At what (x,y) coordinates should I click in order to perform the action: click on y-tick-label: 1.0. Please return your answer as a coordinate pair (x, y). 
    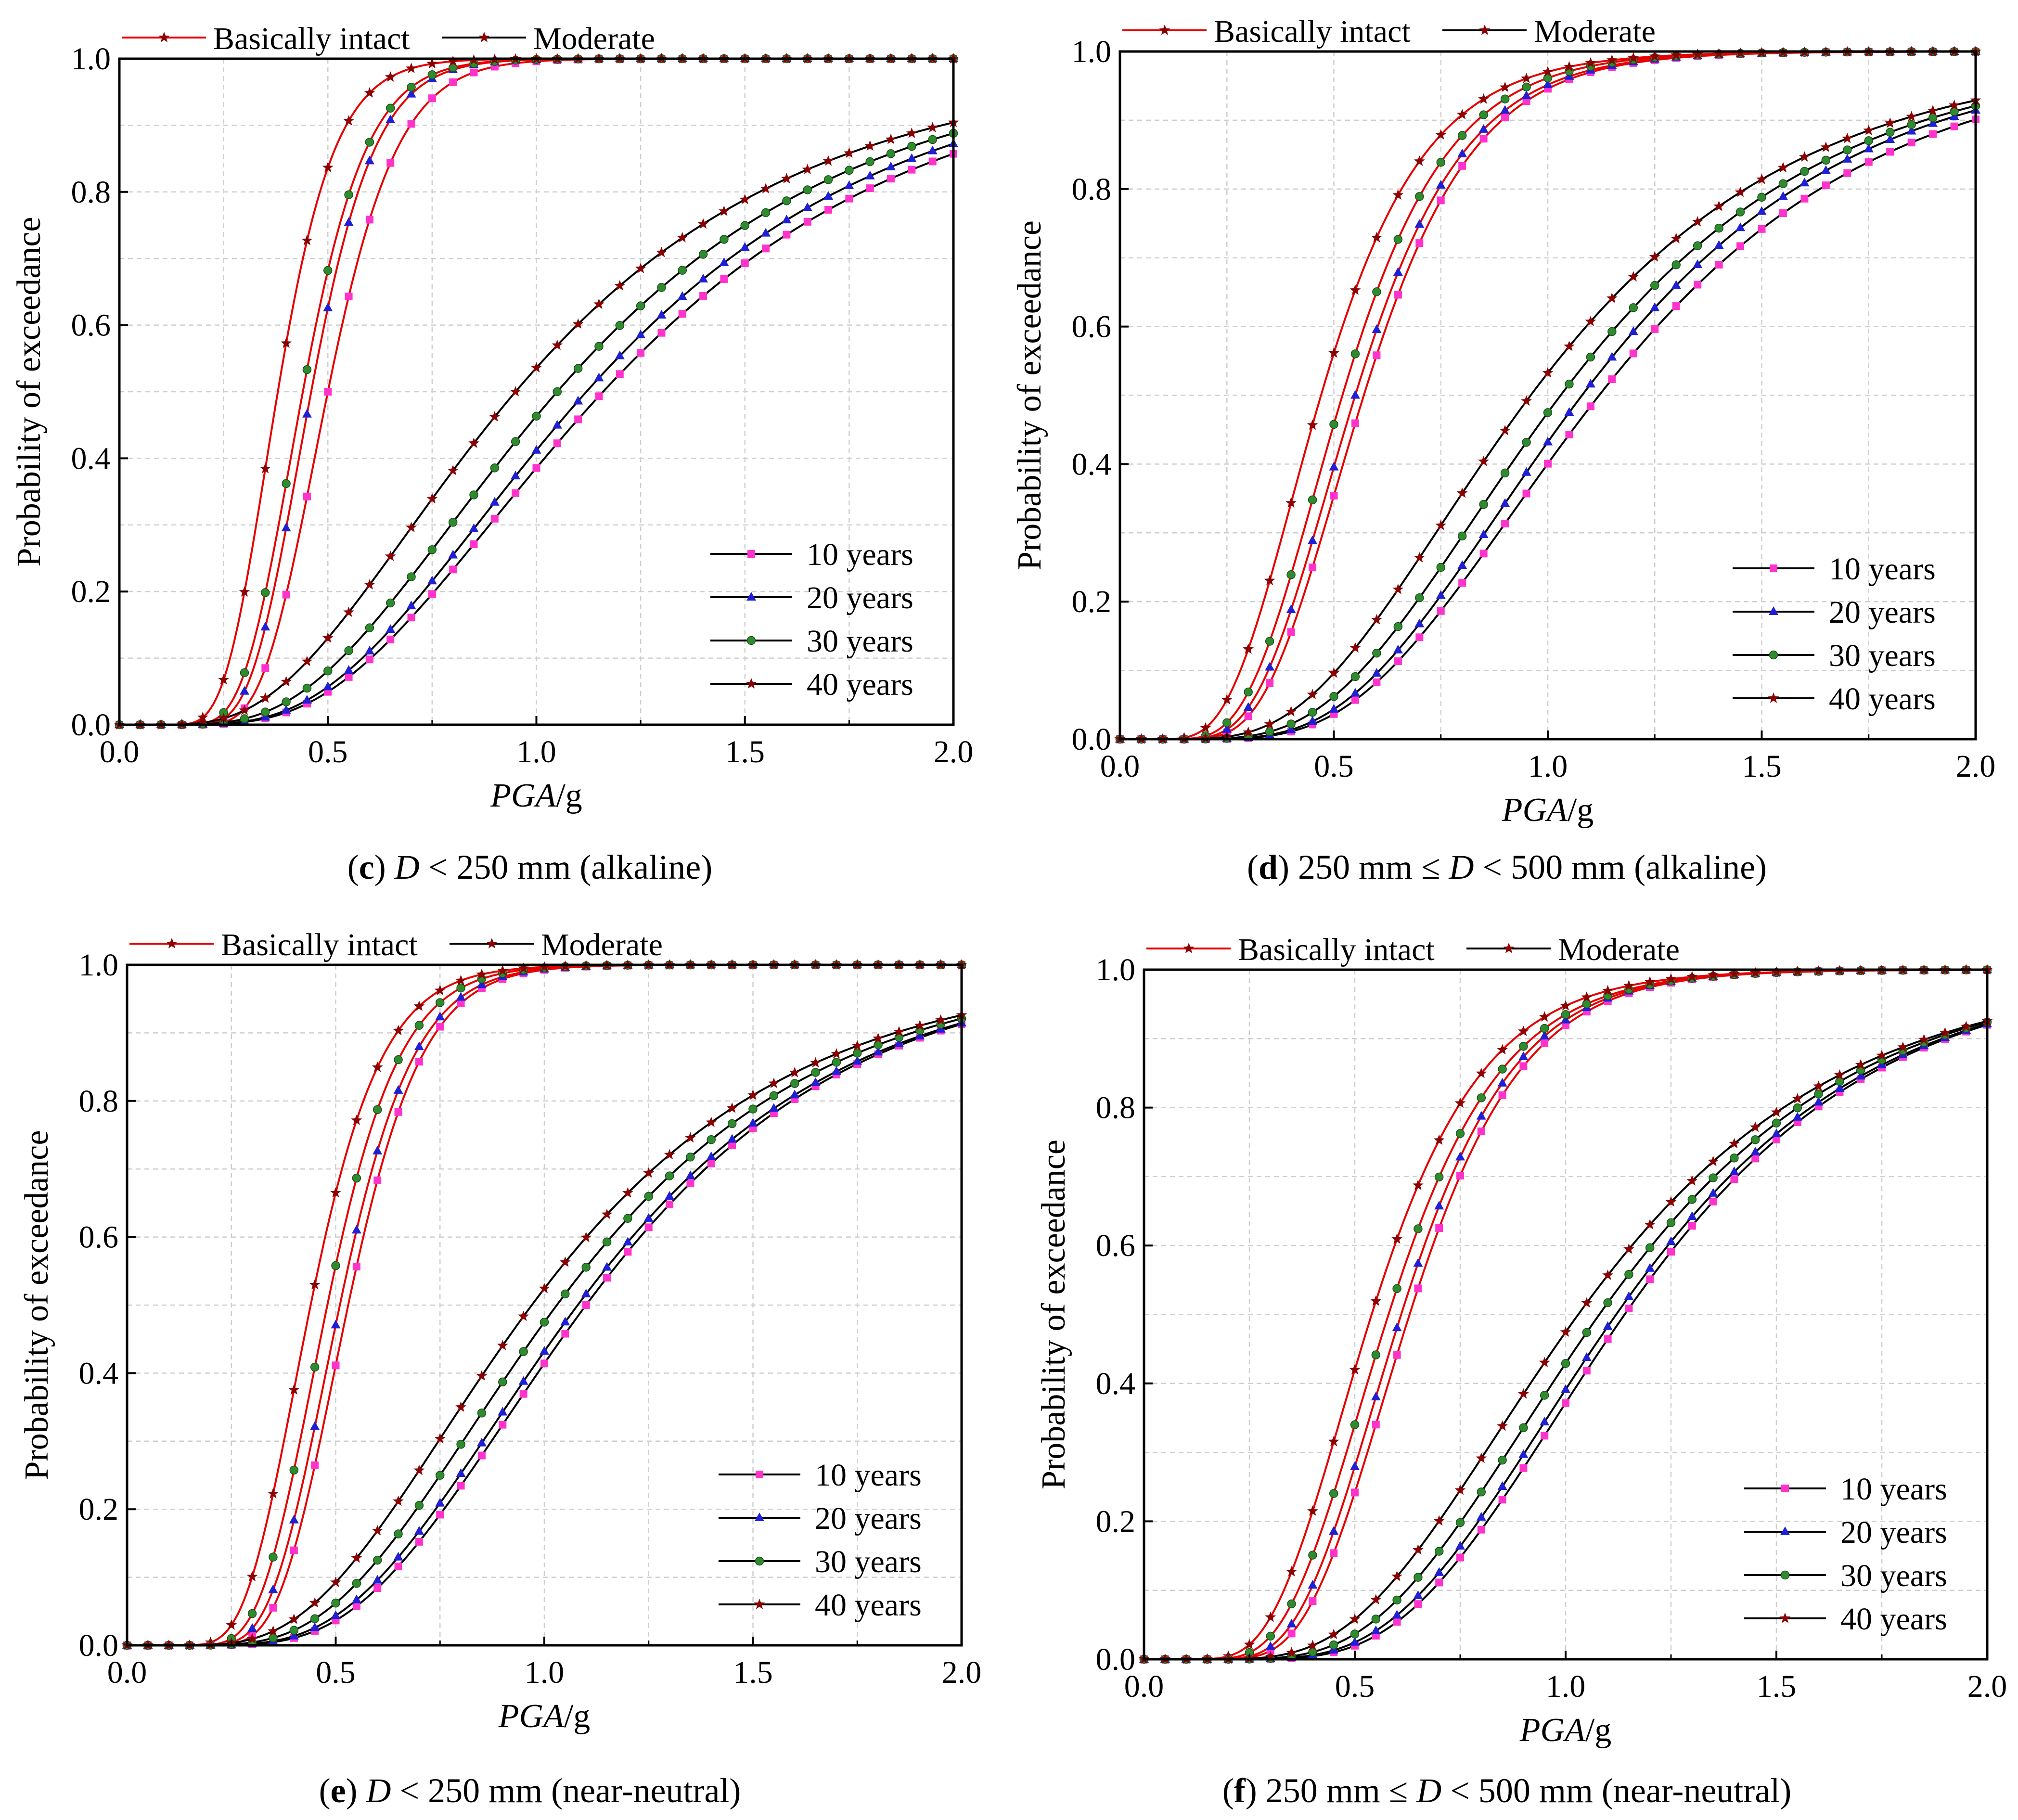
    Looking at the image, I should click on (1092, 52).